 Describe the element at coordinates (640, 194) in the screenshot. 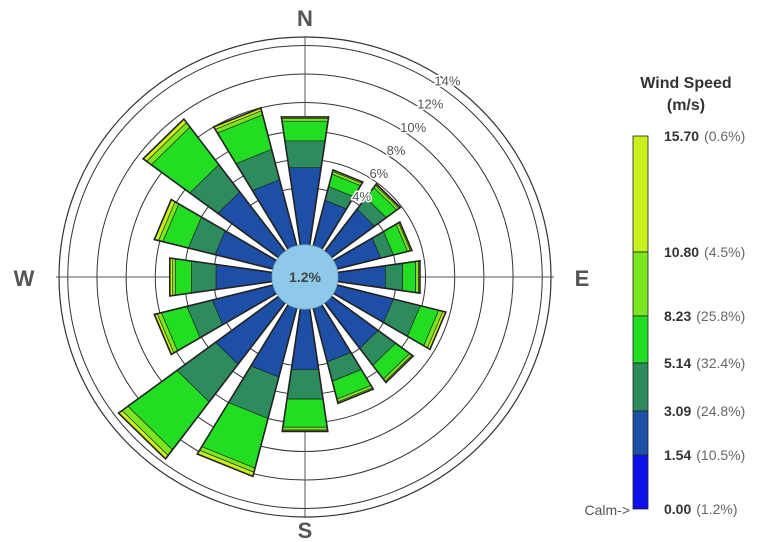

I see `colorbar-segment-10.80` at that location.